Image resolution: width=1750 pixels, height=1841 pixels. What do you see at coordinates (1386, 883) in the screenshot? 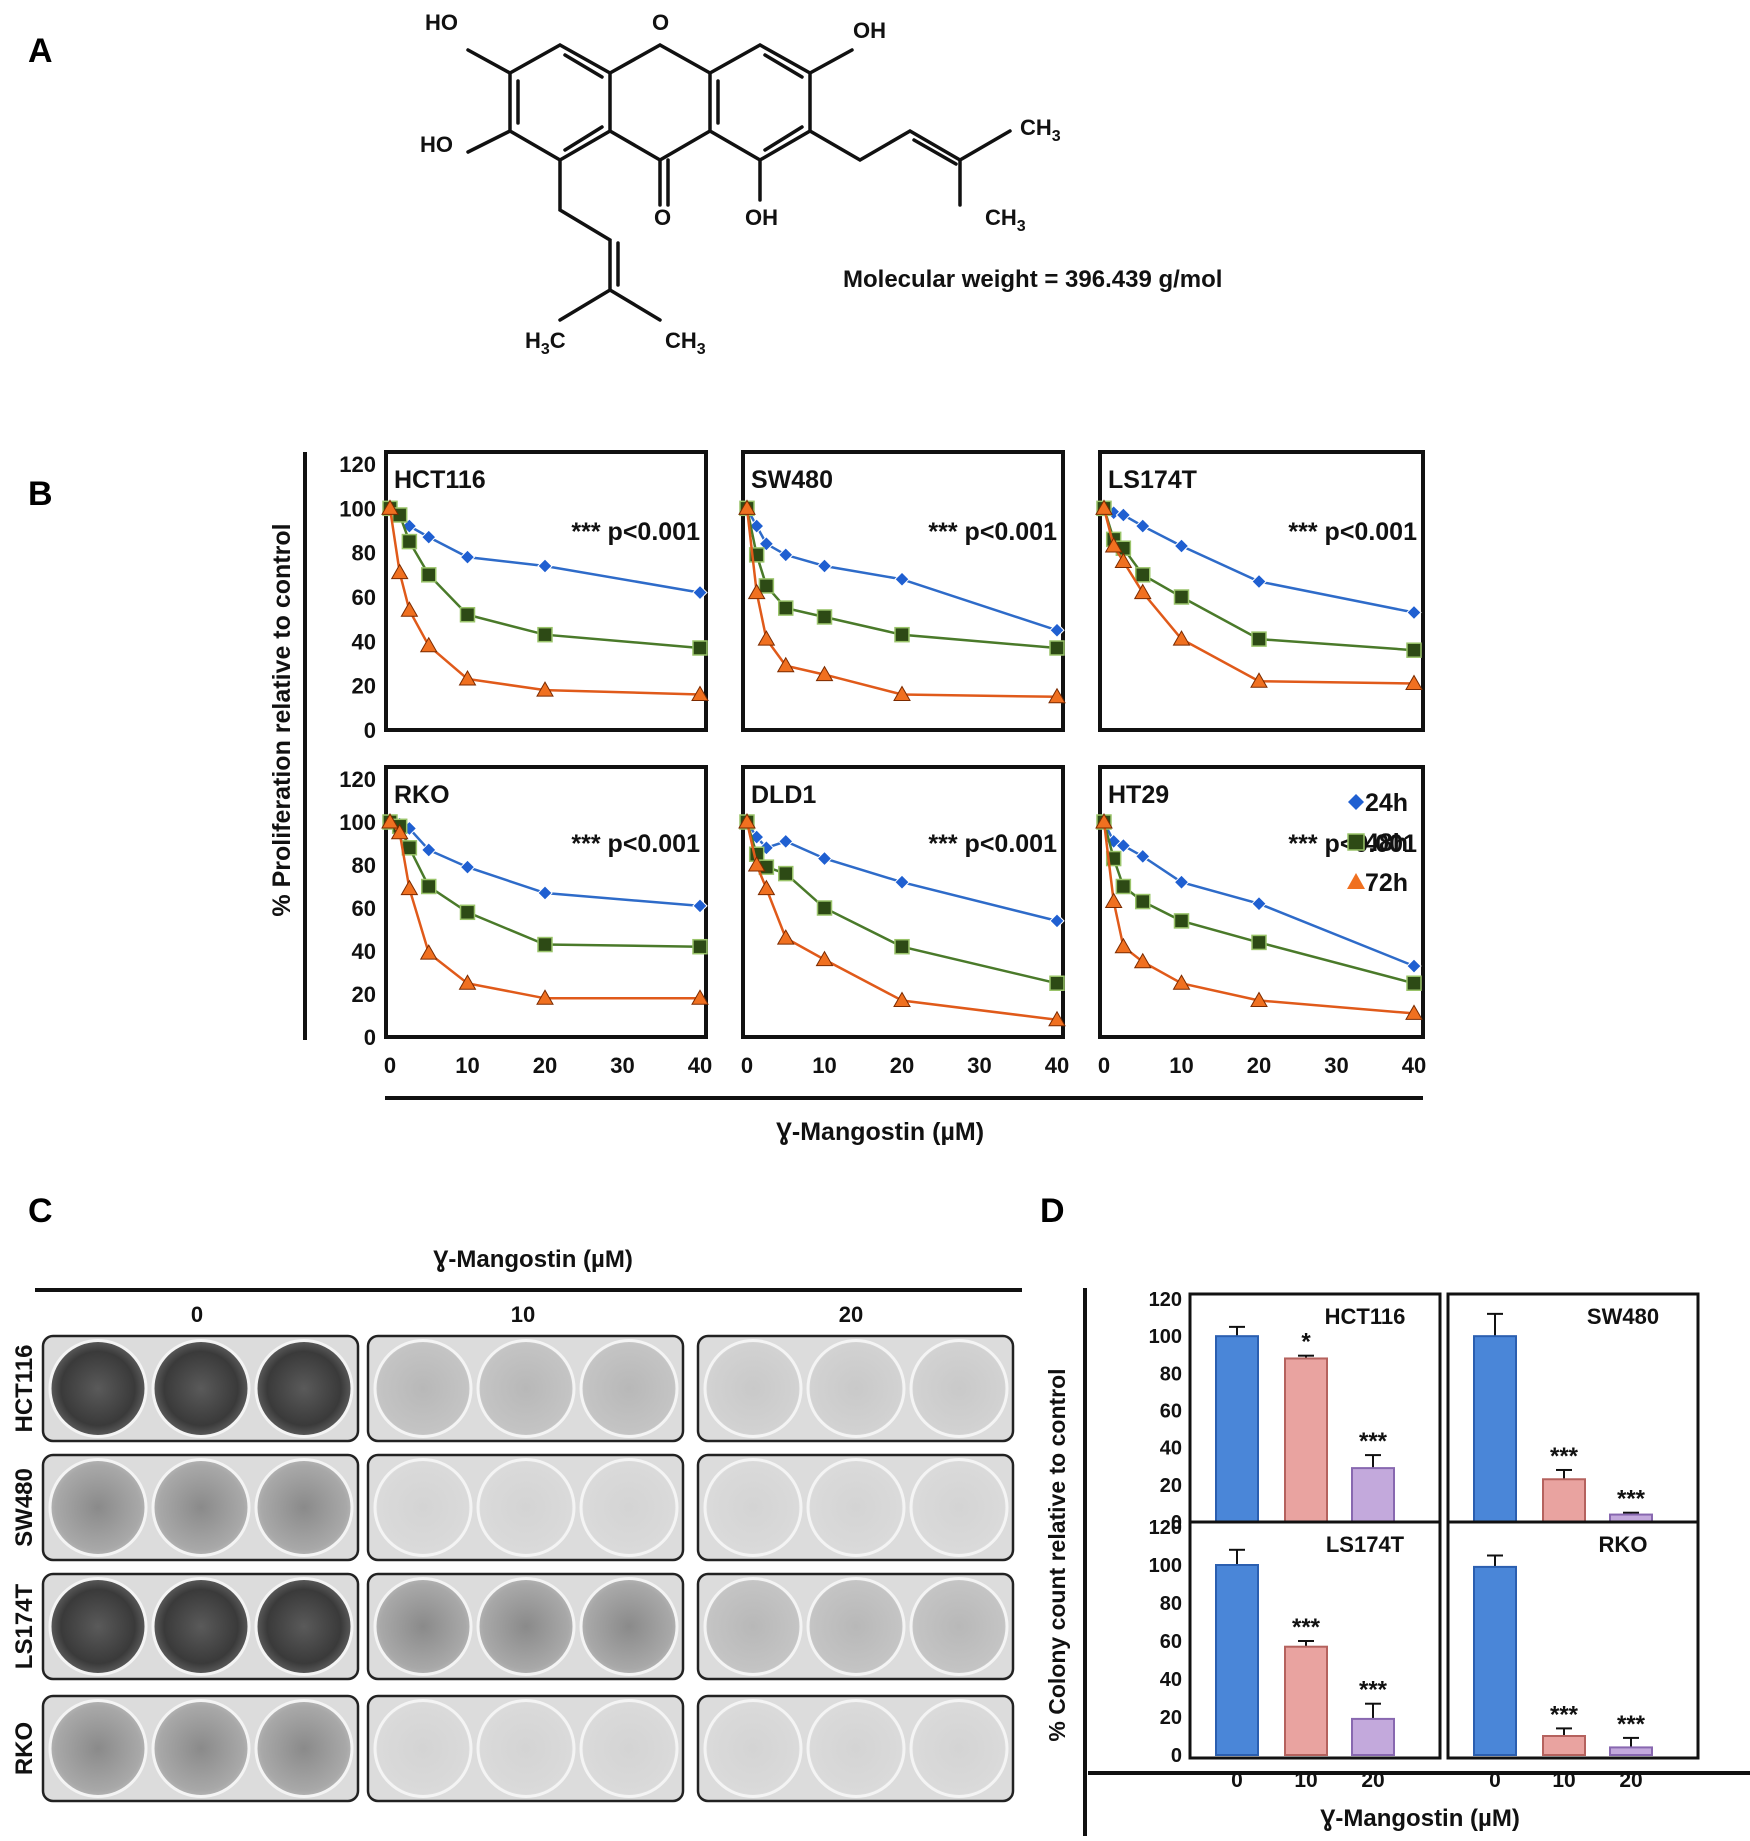
I see `legend-label-72h: 72h` at bounding box center [1386, 883].